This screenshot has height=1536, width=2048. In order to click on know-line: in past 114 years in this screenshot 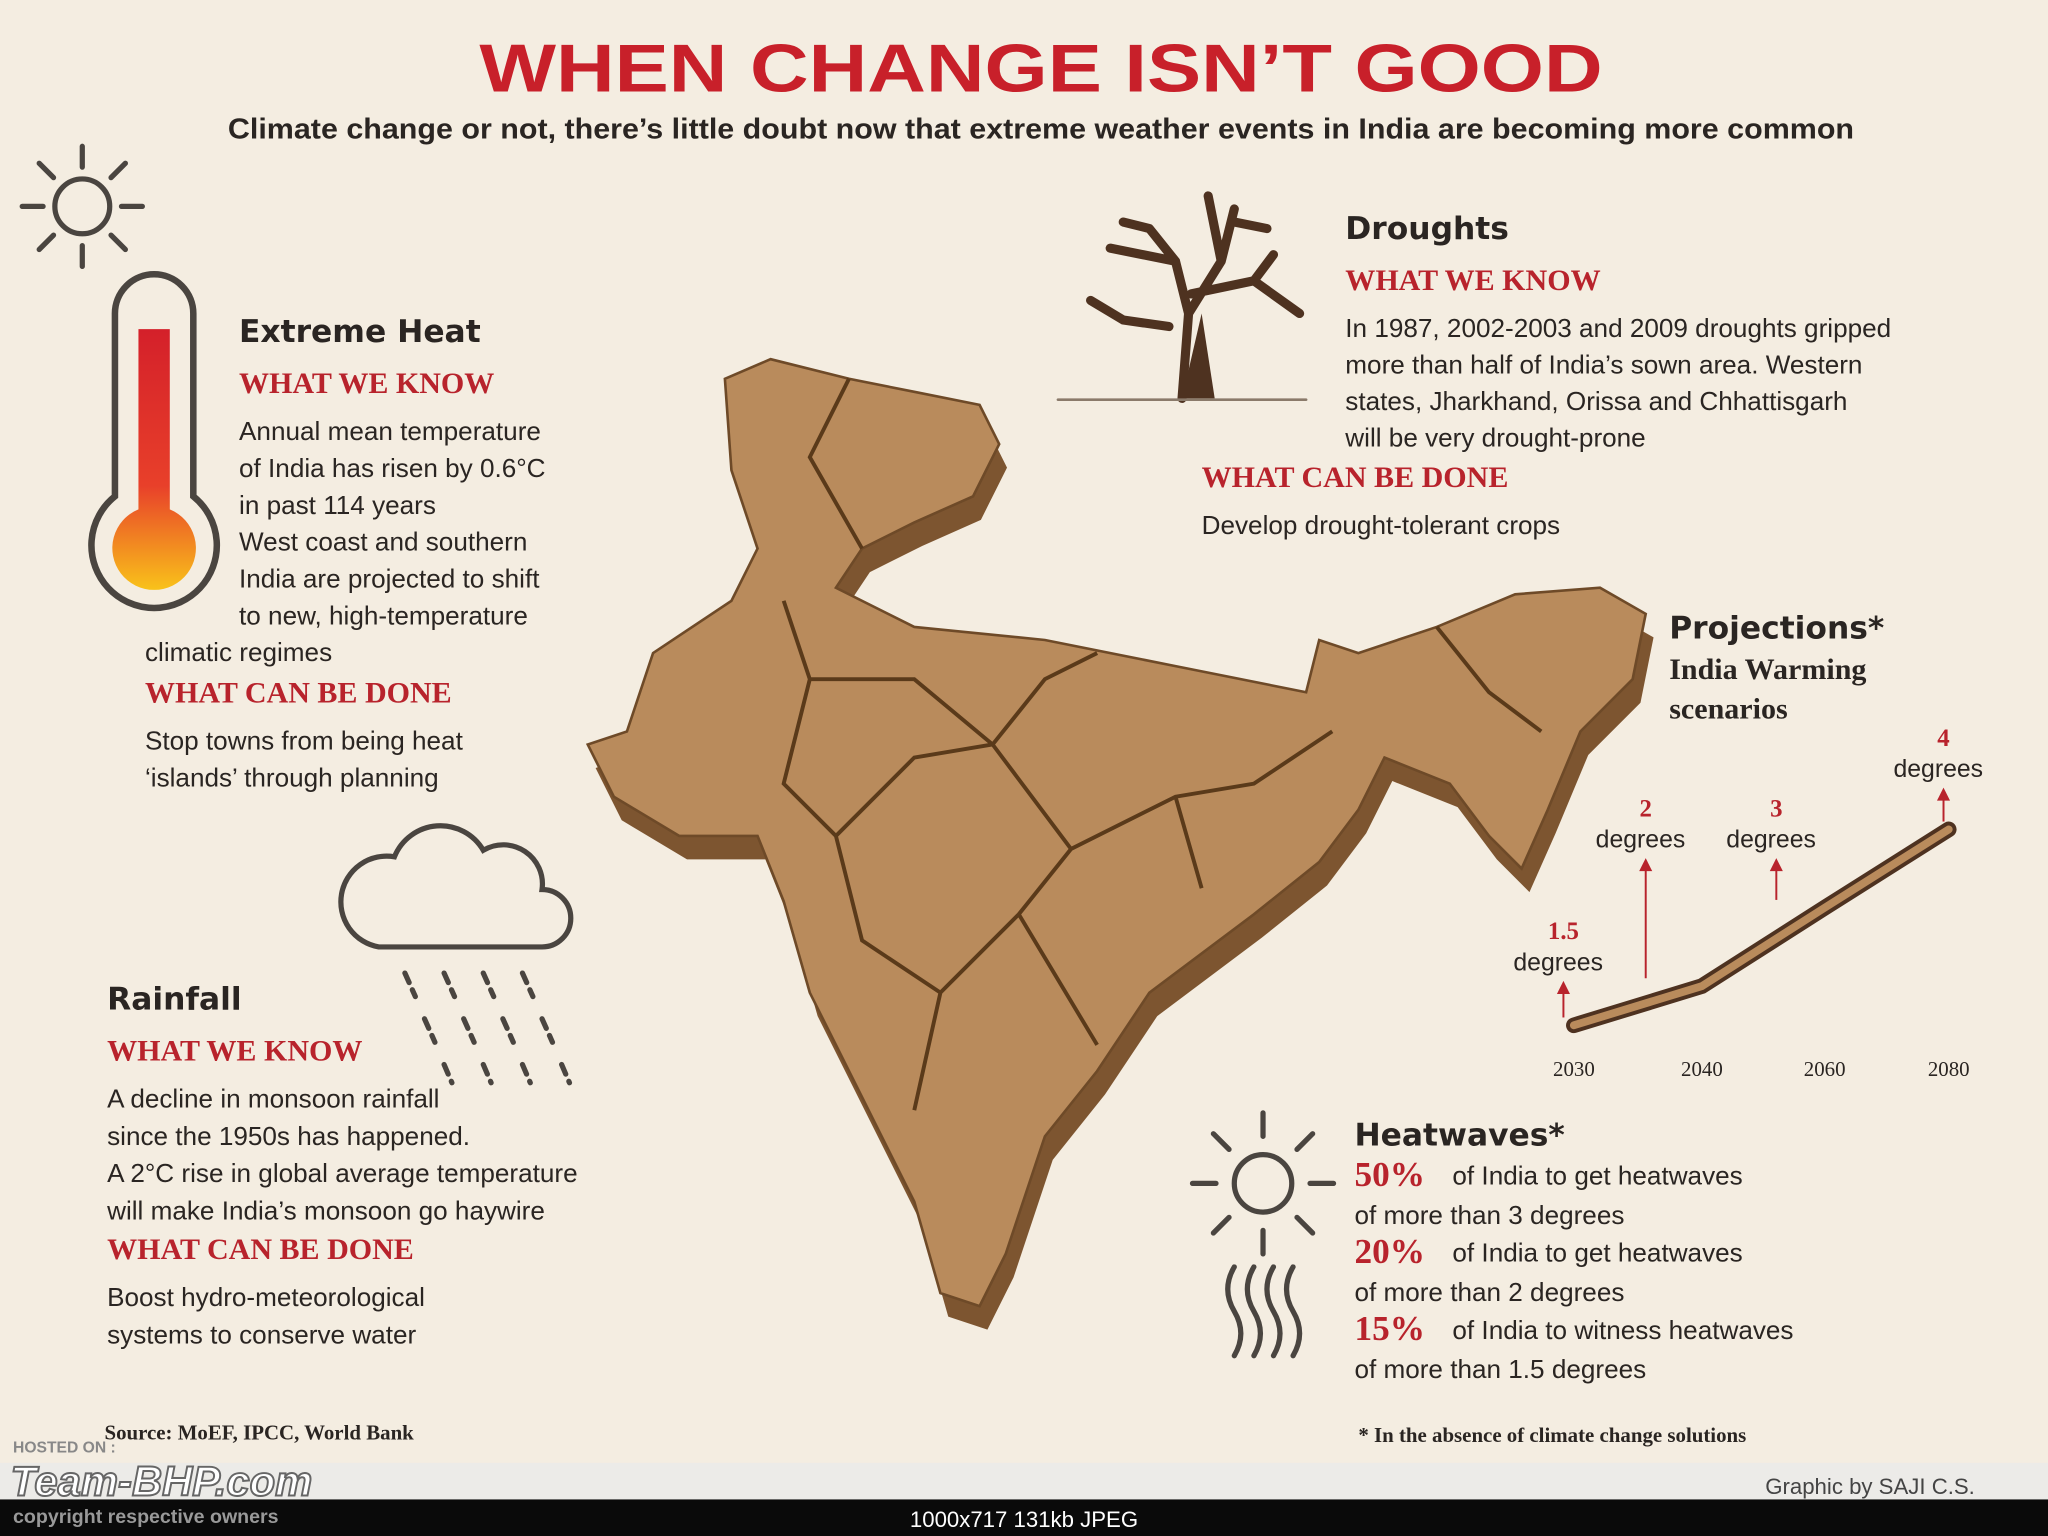, I will do `click(337, 505)`.